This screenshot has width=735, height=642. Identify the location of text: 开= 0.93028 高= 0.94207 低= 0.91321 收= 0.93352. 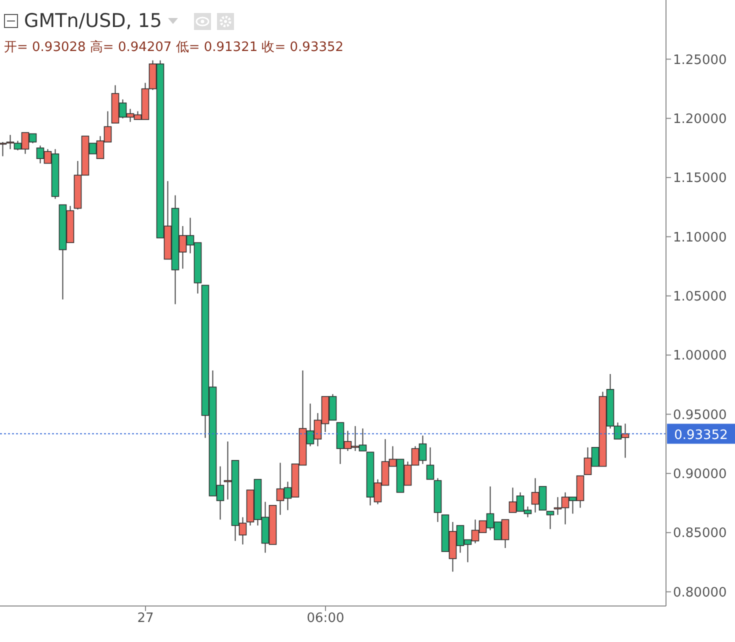
(174, 47).